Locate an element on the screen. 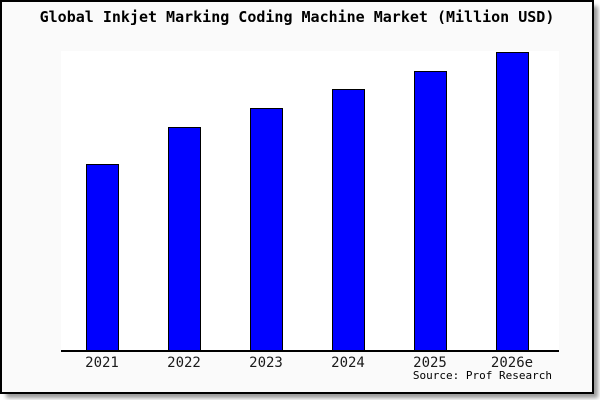  x-tick-label-2025: 2025 is located at coordinates (430, 363).